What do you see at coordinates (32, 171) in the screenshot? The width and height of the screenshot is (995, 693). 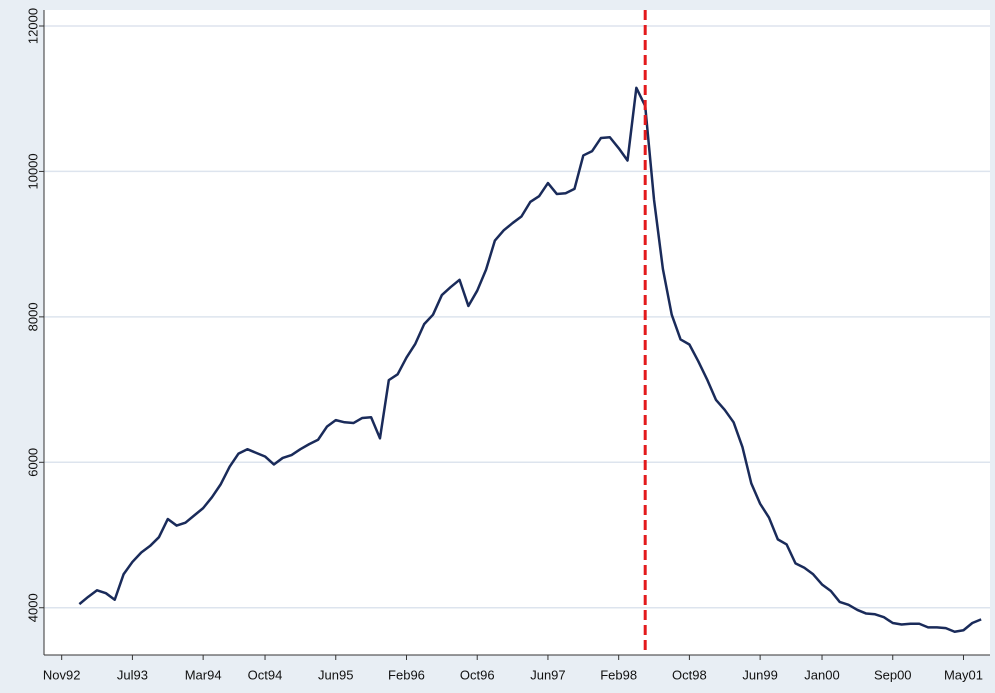 I see `y-tick-label: 10000` at bounding box center [32, 171].